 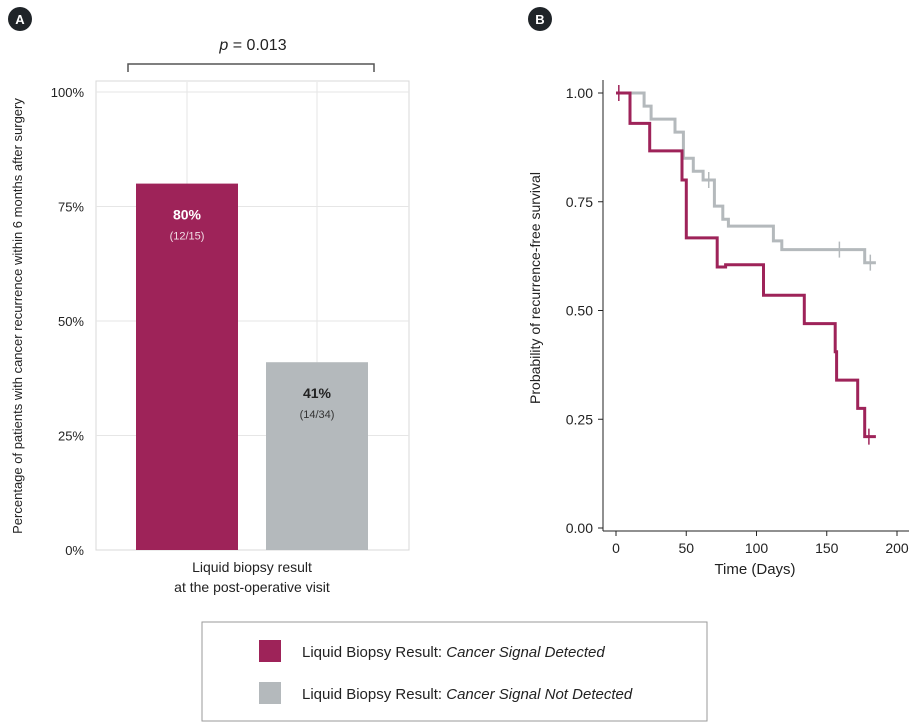 I want to click on bar-count-label: (12/15), so click(x=187, y=237).